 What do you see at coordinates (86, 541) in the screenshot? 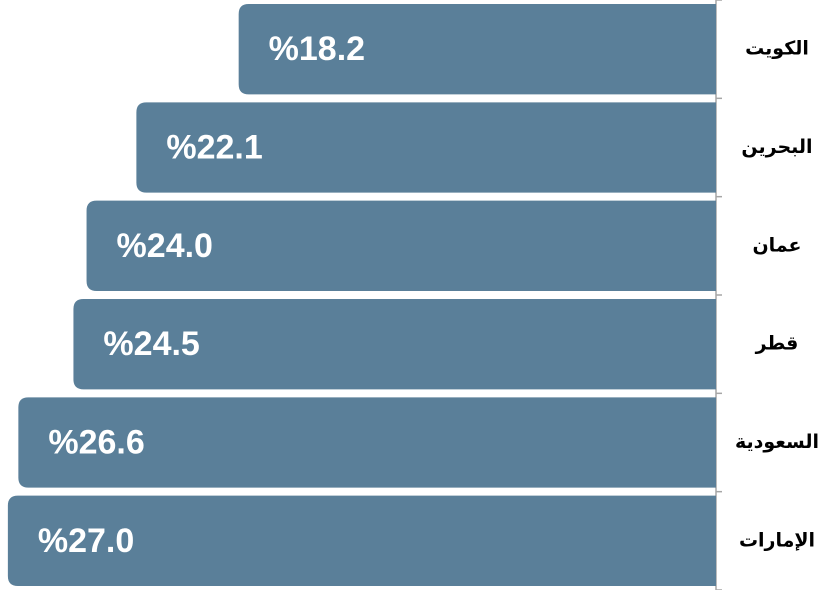
I see `value-label: %27.0` at bounding box center [86, 541].